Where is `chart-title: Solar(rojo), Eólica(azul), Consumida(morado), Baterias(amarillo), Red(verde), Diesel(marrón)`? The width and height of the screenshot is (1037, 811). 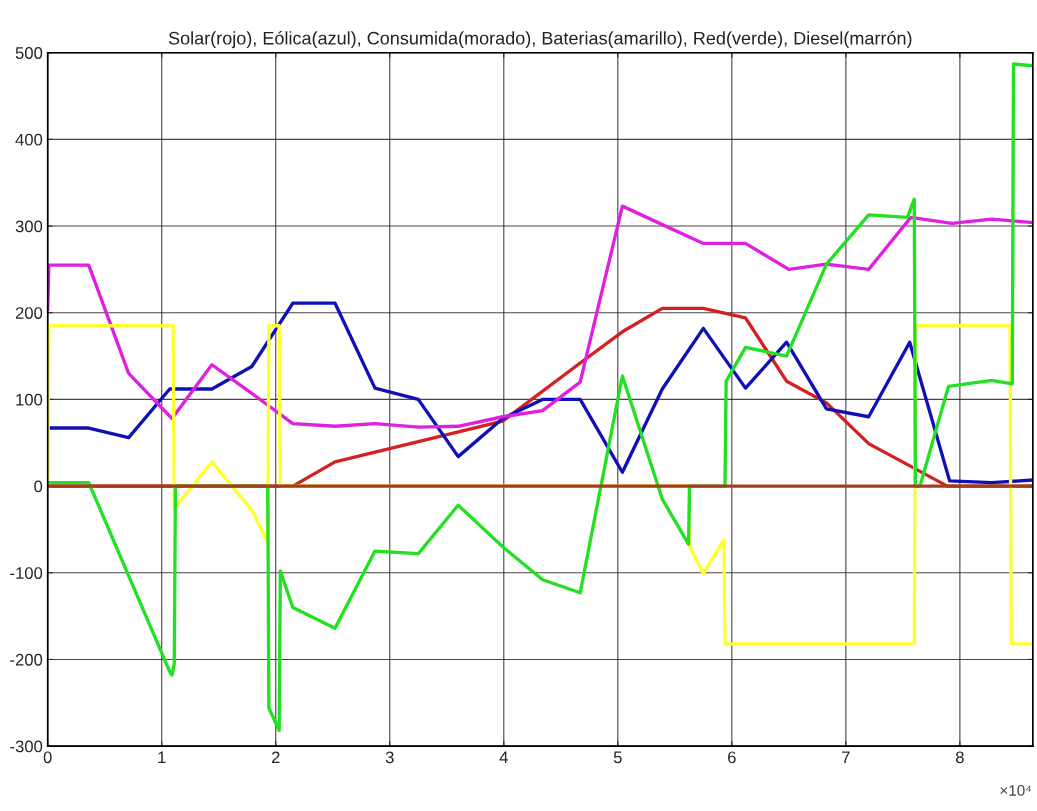 chart-title: Solar(rojo), Eólica(azul), Consumida(morado), Baterias(amarillo), Red(verde), Diesel(marrón) is located at coordinates (540, 40).